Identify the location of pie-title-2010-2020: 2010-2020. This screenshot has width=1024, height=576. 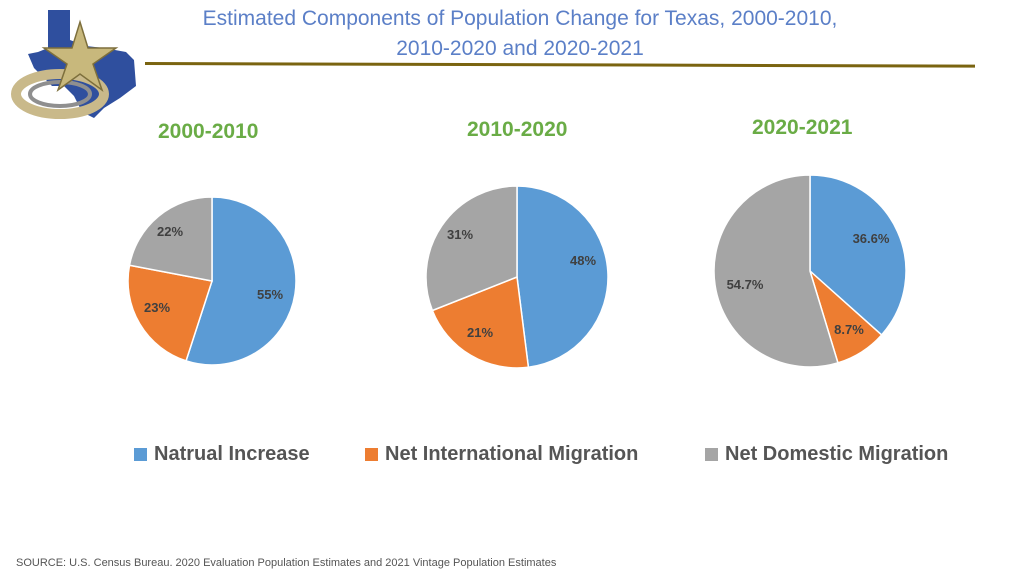
(517, 129).